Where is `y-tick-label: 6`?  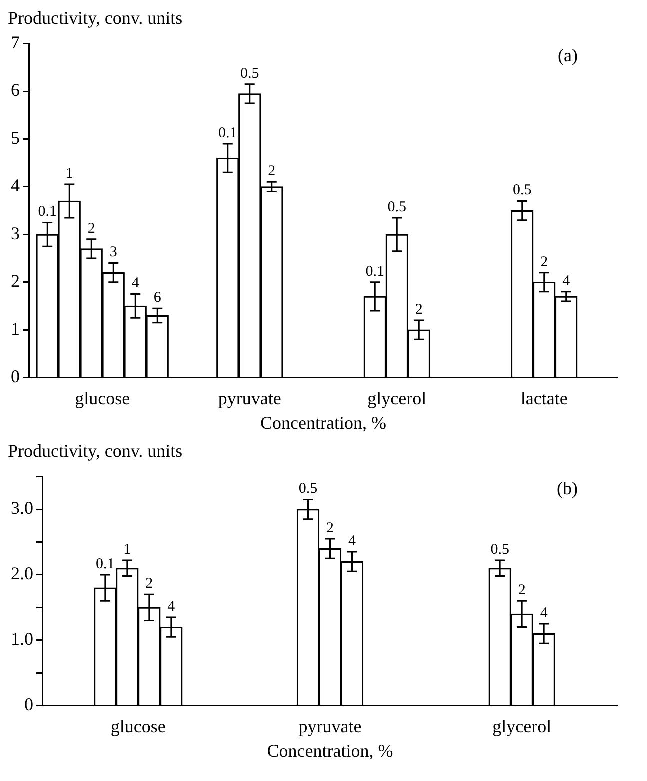 y-tick-label: 6 is located at coordinates (15, 90).